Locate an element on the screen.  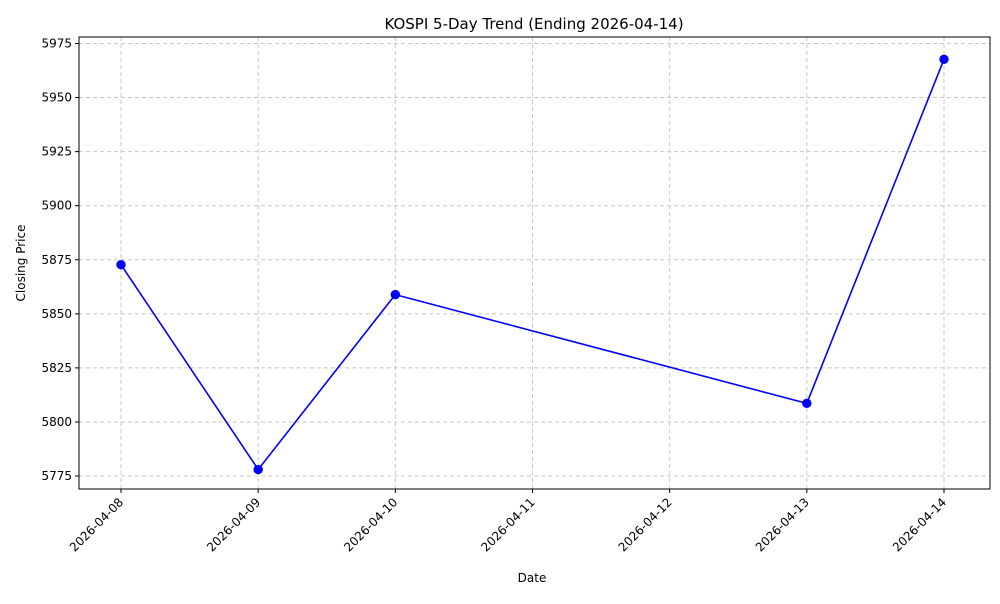
y-tick-label: 5775 is located at coordinates (56, 476).